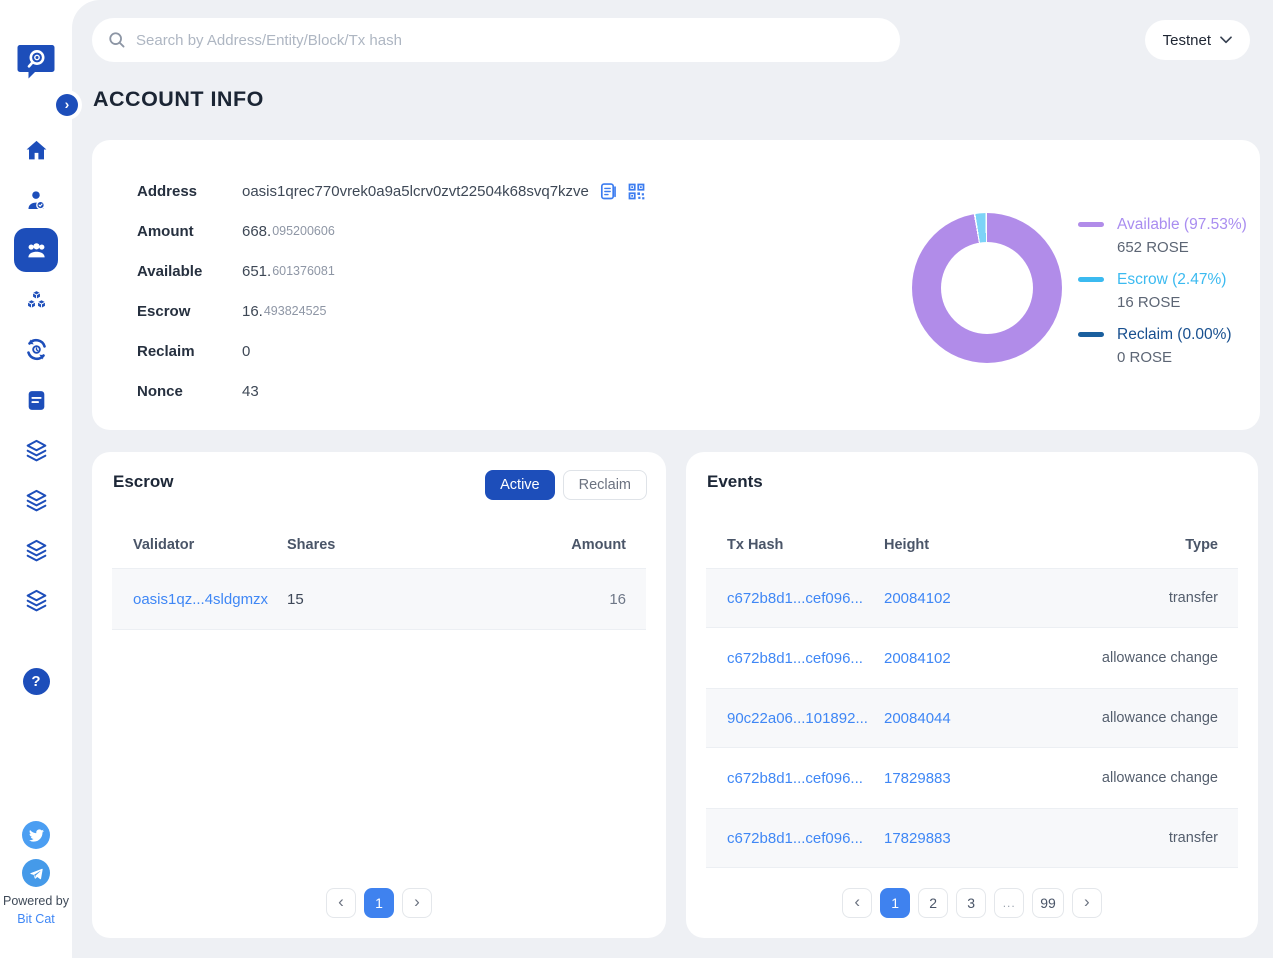  I want to click on search-bar, so click(496, 40).